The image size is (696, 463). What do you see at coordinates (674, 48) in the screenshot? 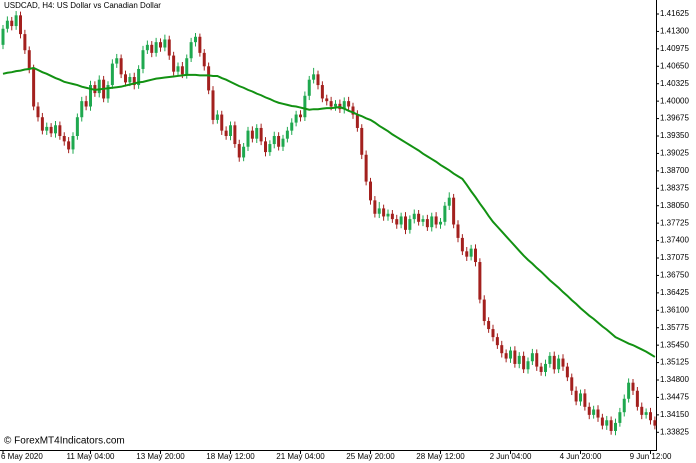
I see `y-tick-label: 1.40975` at bounding box center [674, 48].